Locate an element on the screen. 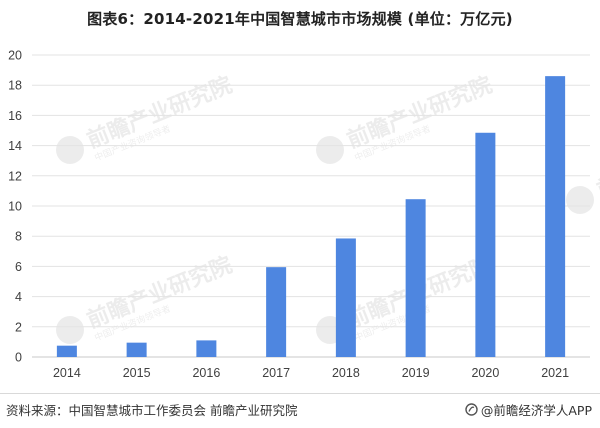  brand-logo-icon is located at coordinates (471, 409).